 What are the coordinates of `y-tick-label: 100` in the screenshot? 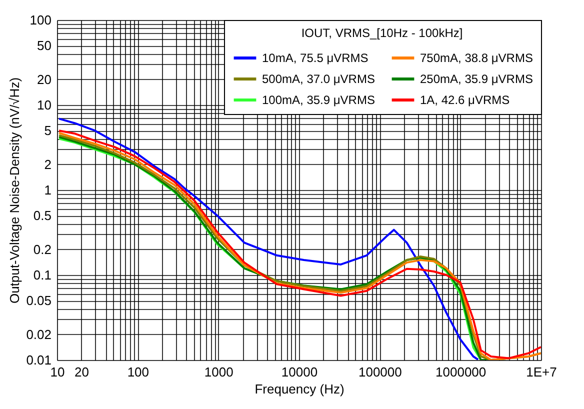 It's located at (41, 20).